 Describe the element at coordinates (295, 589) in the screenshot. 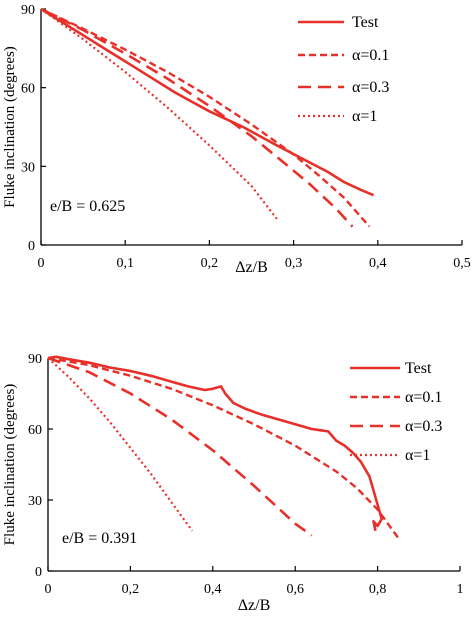

I see `x-tick-label: 0,6` at that location.